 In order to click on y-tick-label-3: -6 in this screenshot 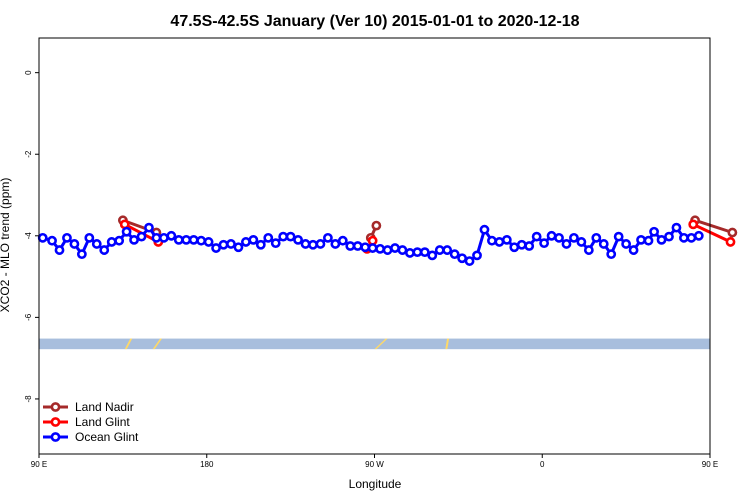, I will do `click(28, 317)`.